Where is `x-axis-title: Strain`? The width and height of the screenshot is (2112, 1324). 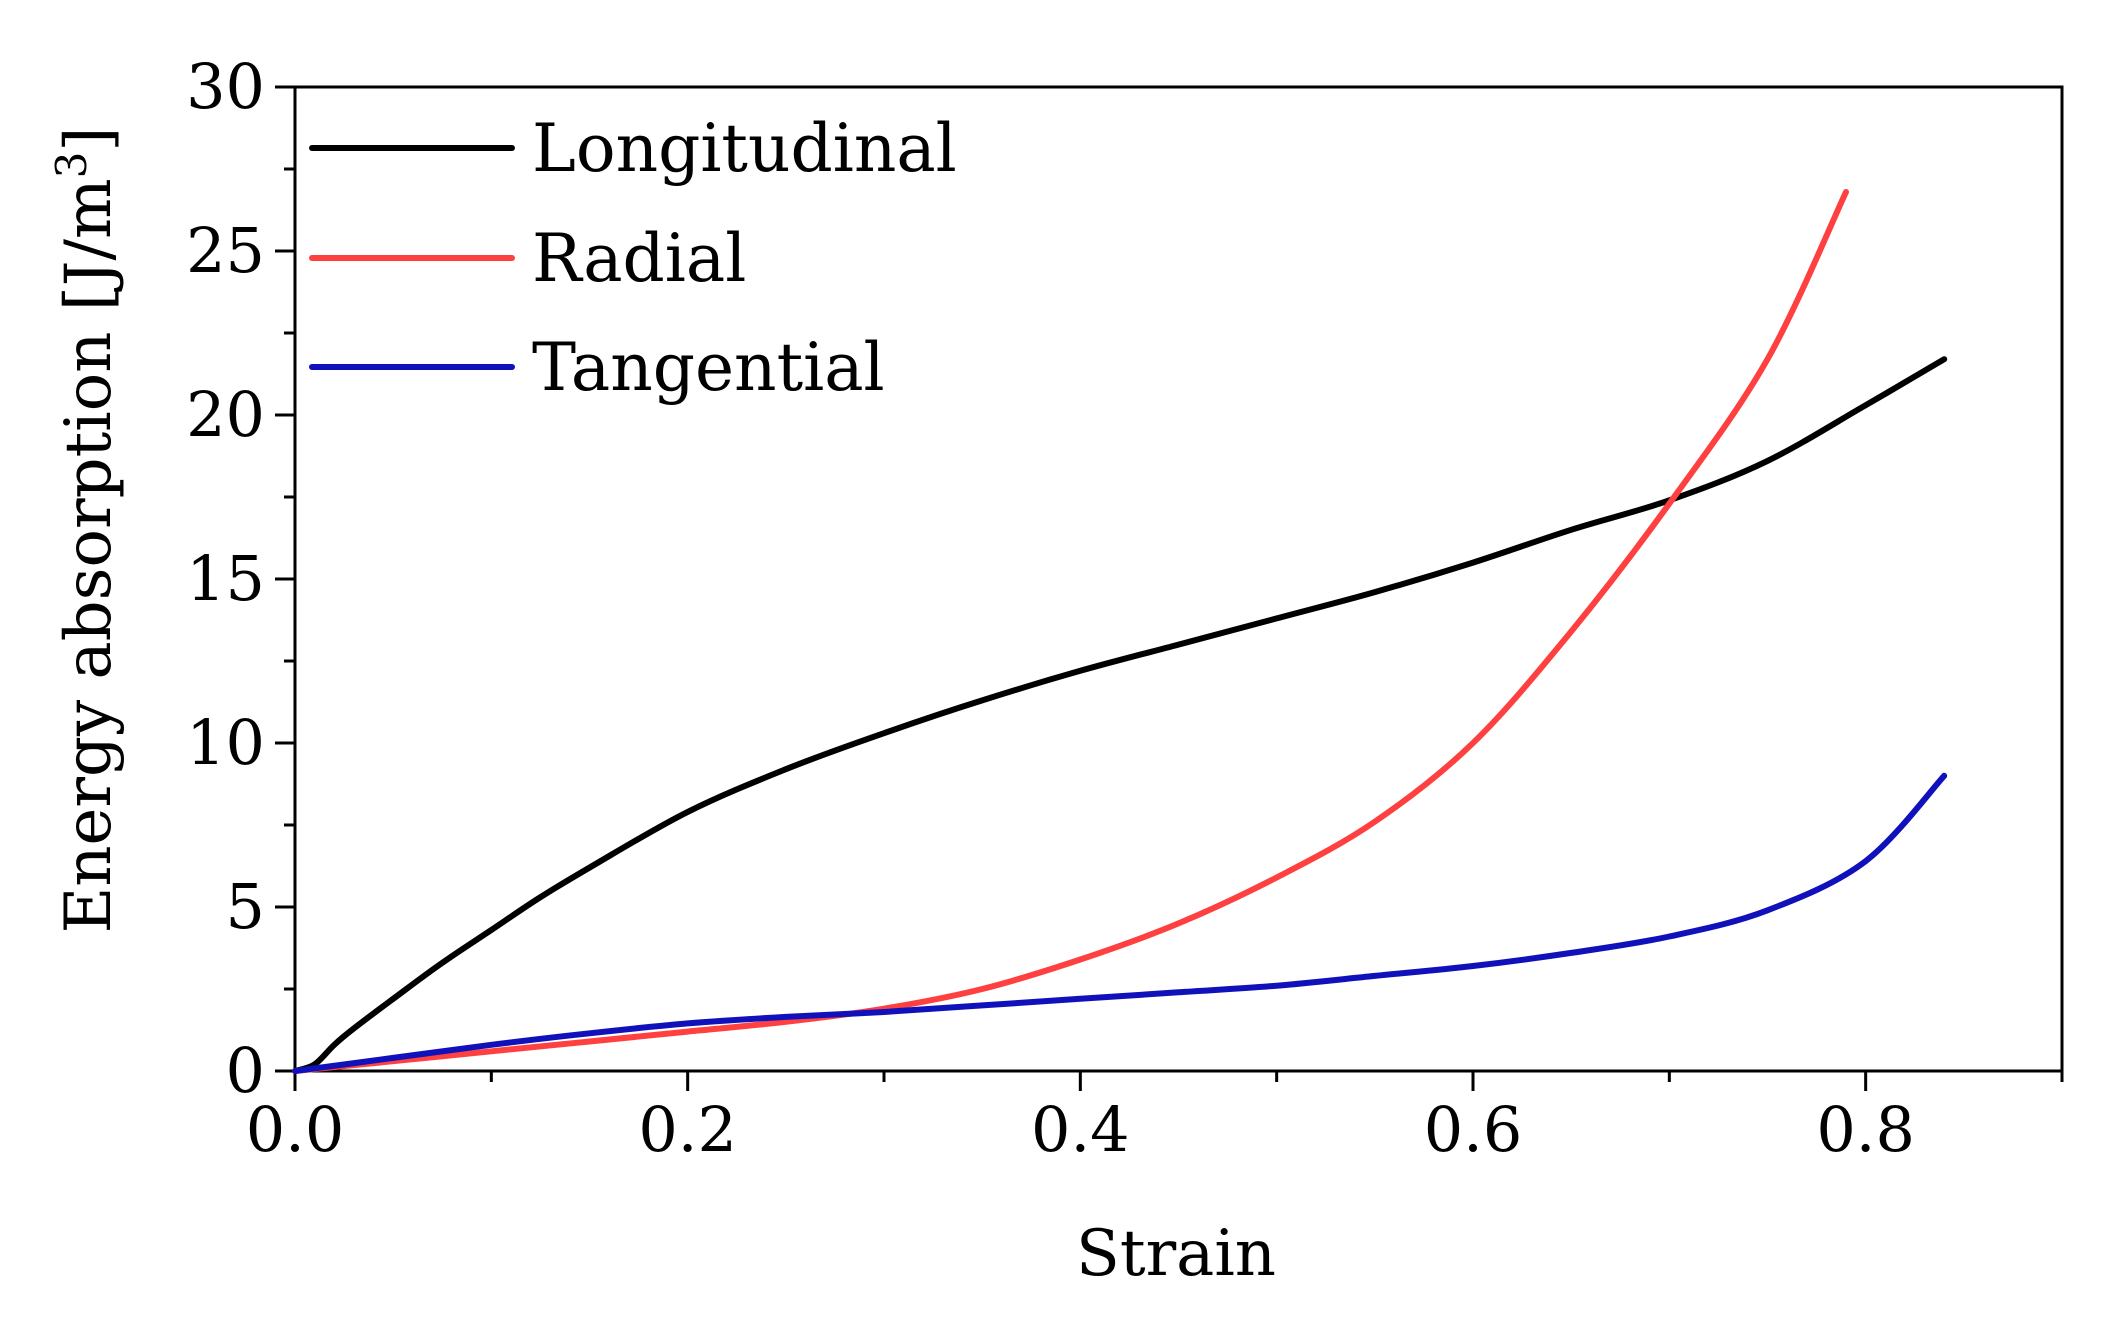
x-axis-title: Strain is located at coordinates (1176, 1254).